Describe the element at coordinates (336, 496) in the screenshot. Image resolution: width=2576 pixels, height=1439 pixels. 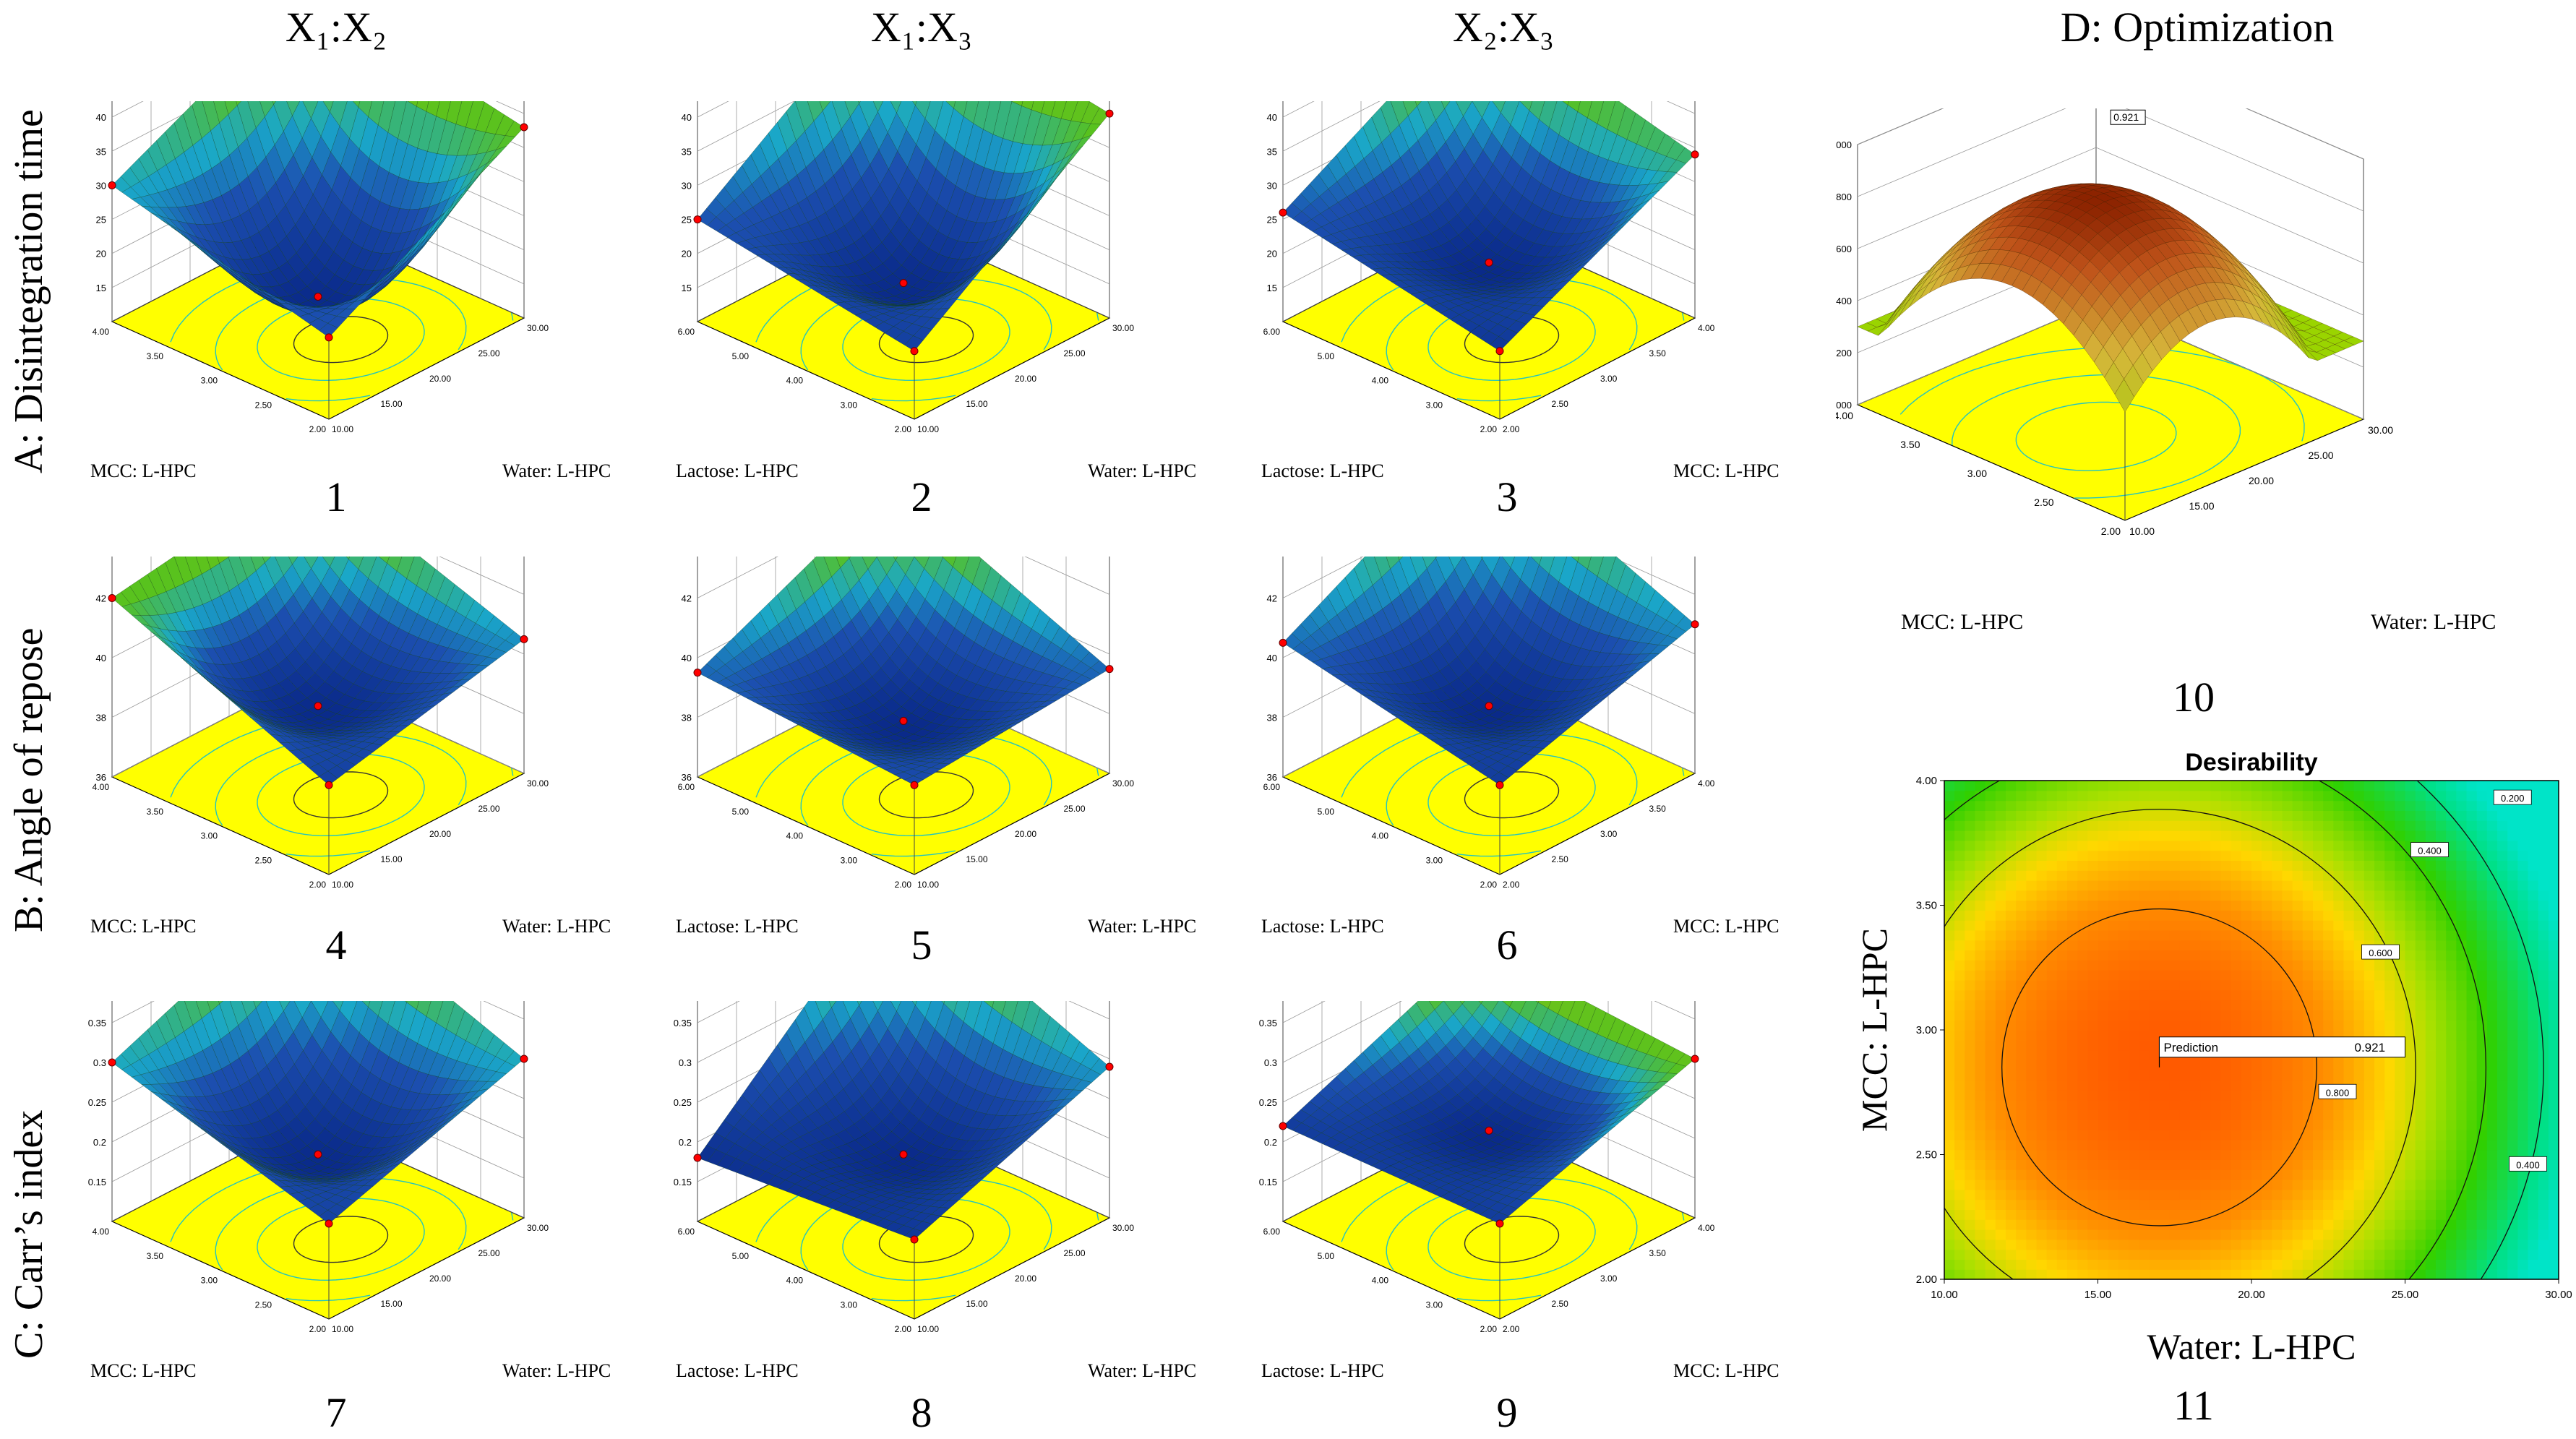
I see `panel-number-1: 1` at that location.